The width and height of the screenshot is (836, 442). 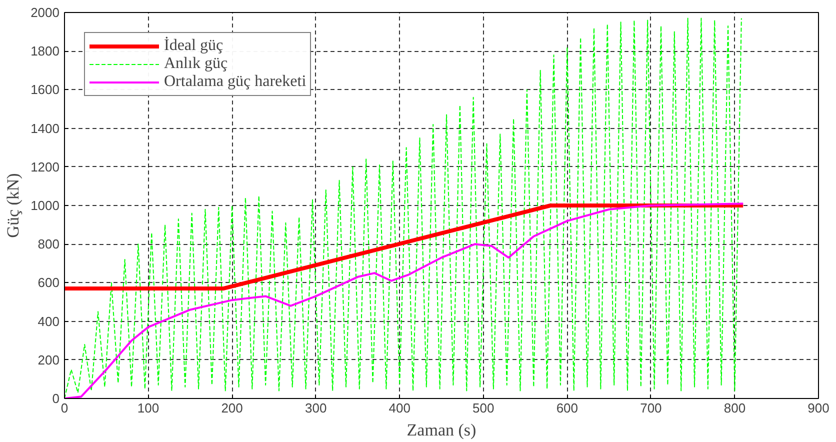 I want to click on y-tick-label: 1200, so click(x=45, y=166).